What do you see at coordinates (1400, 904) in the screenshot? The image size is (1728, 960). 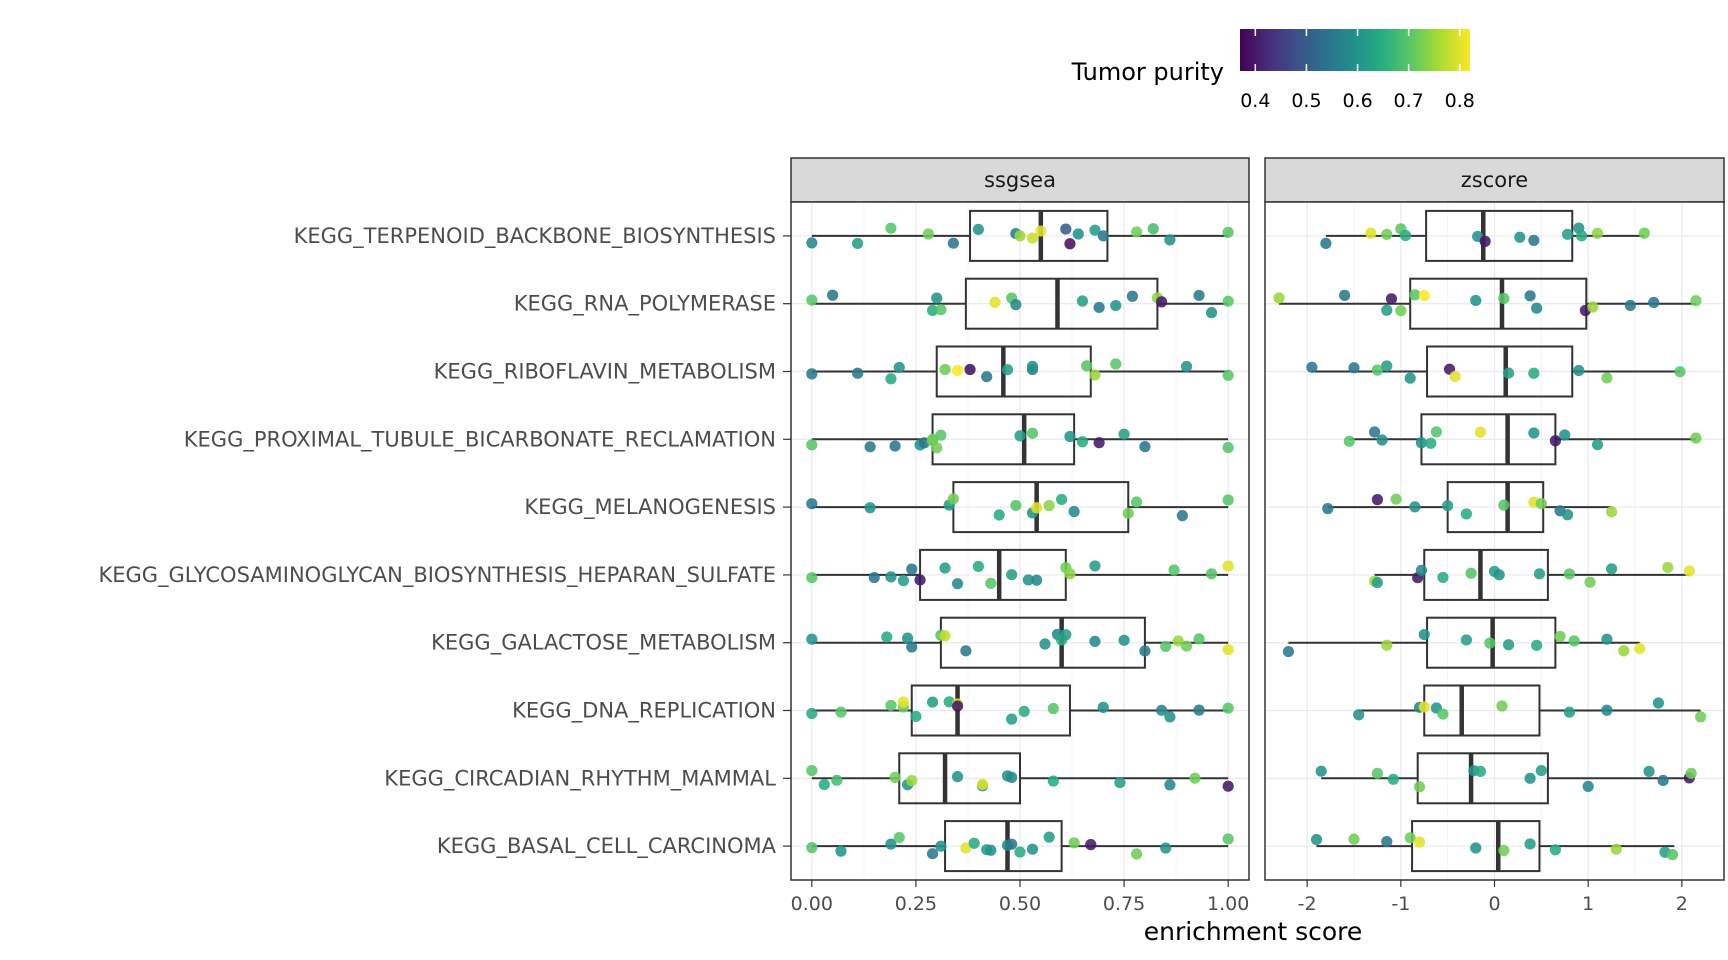 I see `x-tick-label: -1` at bounding box center [1400, 904].